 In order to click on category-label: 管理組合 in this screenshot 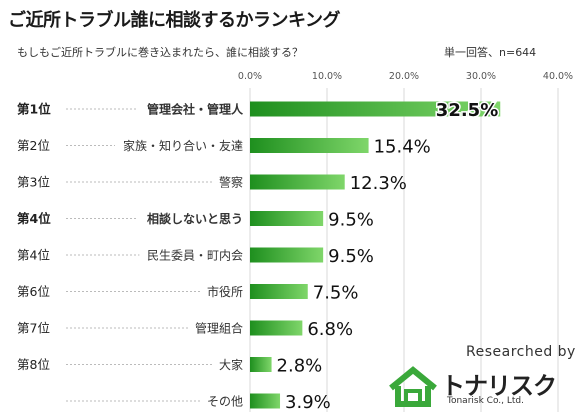, I will do `click(219, 328)`.